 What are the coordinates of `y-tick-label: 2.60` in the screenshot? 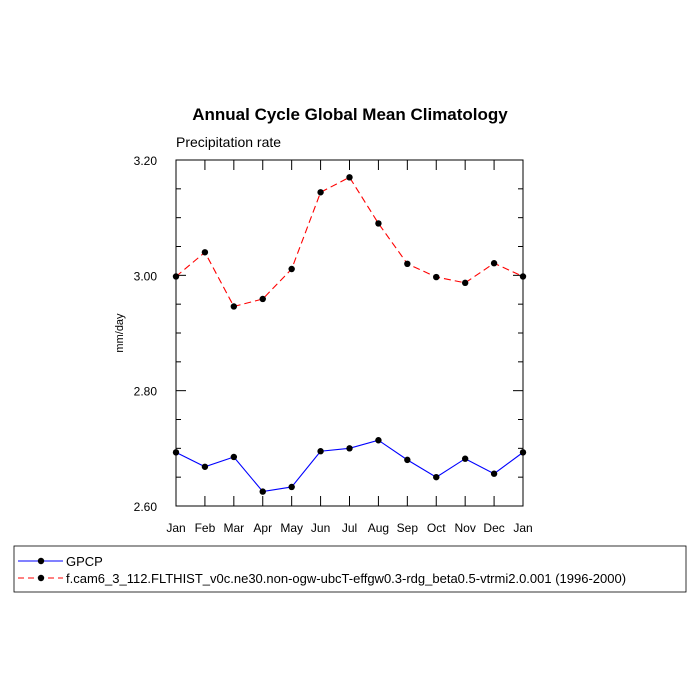 It's located at (146, 507).